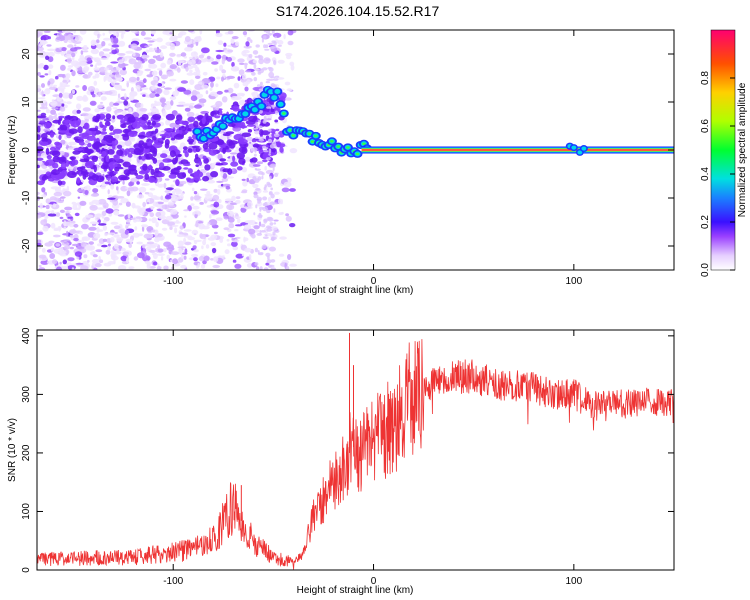 The image size is (750, 600). I want to click on snr-y-tick-label: 100, so click(26, 511).